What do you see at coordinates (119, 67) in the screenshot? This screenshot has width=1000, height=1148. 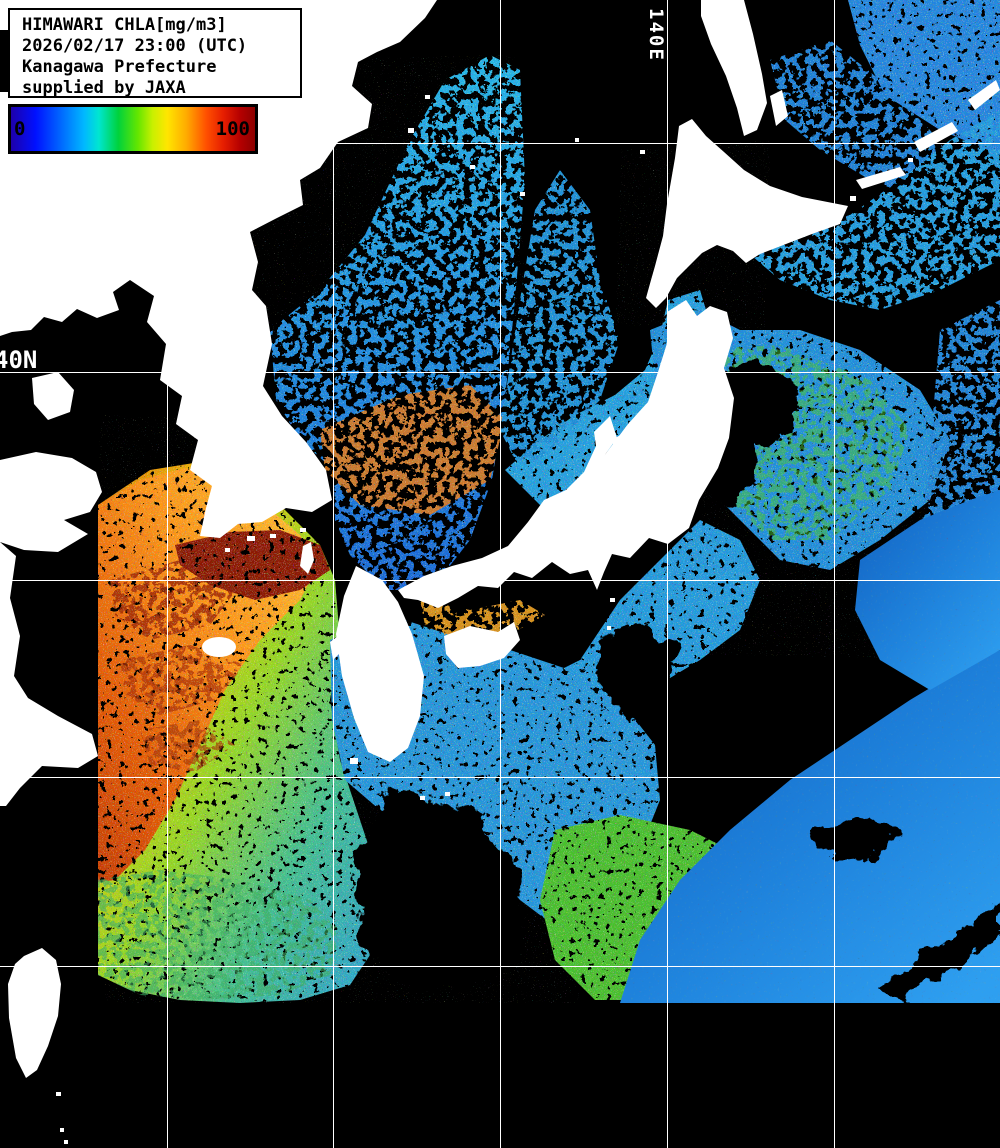 I see `title-region: Kanagawa Prefecture` at bounding box center [119, 67].